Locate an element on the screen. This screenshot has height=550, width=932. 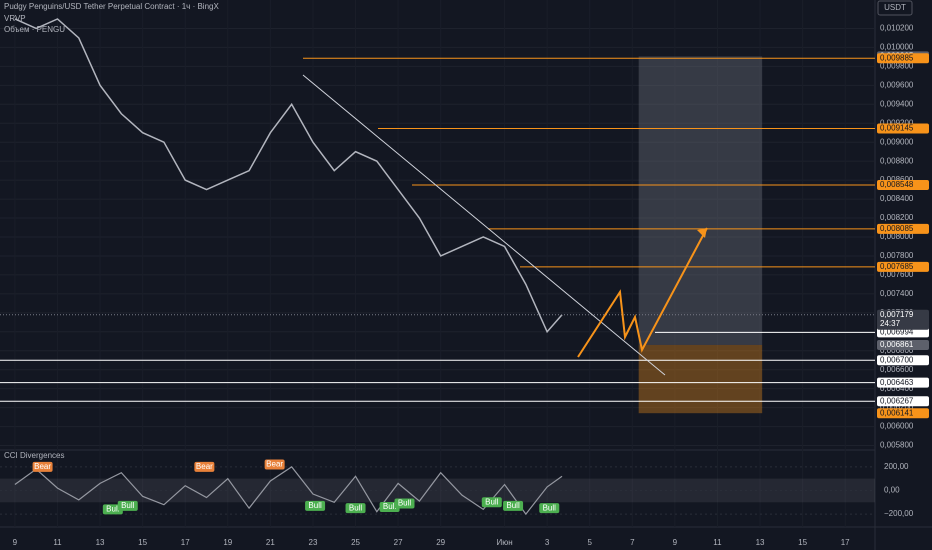
target-zone is located at coordinates (700, 200).